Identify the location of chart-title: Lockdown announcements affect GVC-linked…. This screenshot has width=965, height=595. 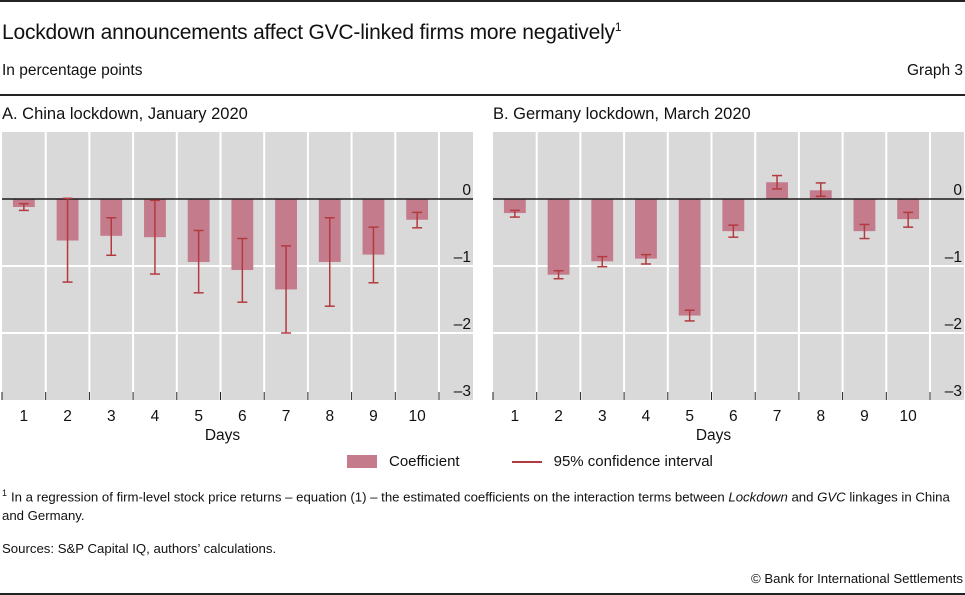
(312, 32).